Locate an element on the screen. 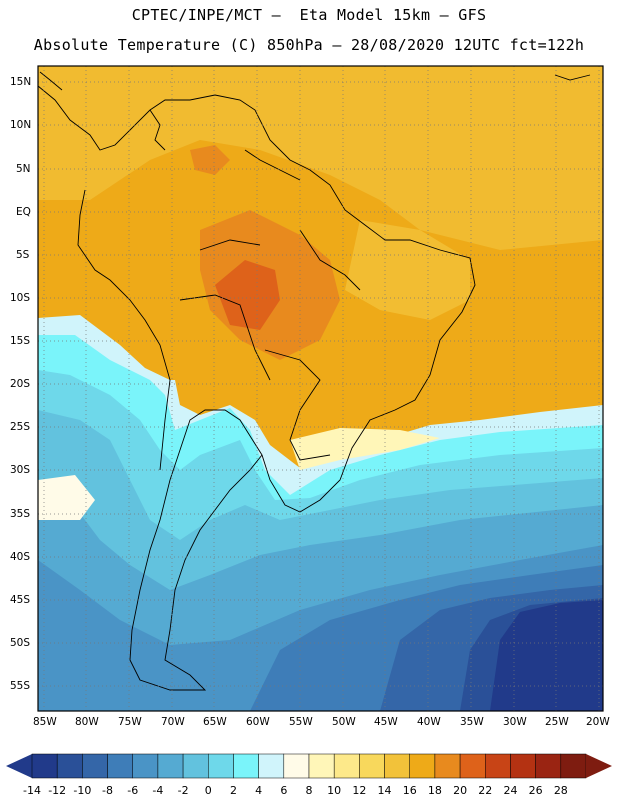  colorbar-label: 18 is located at coordinates (435, 790).